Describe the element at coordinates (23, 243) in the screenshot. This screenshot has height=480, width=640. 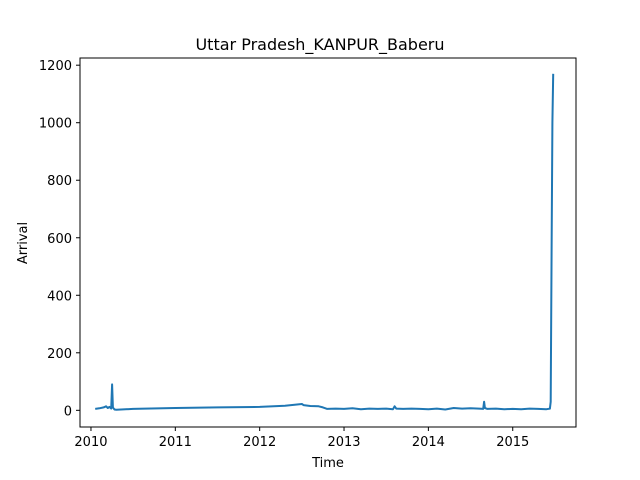
I see `y-axis-label: Arrival` at that location.